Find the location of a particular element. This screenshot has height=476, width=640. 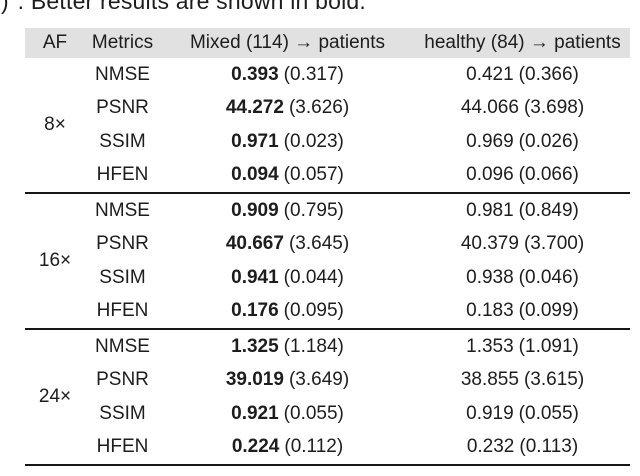

table-row: HFEN 0.176 (0.095) 0.183 (0.099) is located at coordinates (357, 312).